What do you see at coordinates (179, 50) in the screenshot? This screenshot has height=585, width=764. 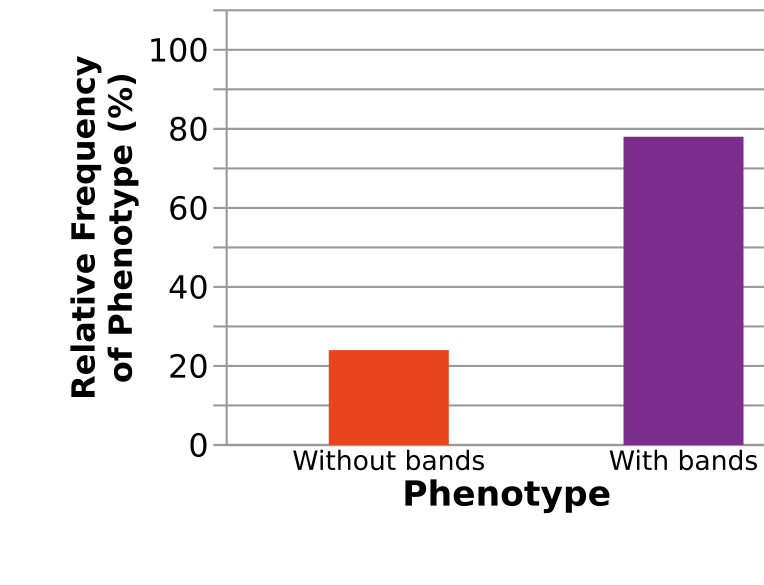 I see `y-tick-label: 100` at bounding box center [179, 50].